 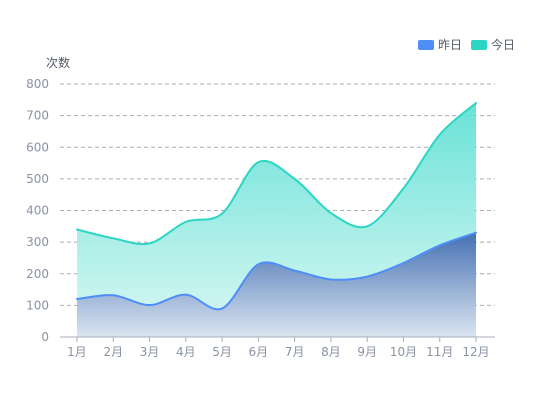 I want to click on y-tick-label-600: 600, so click(x=37, y=147).